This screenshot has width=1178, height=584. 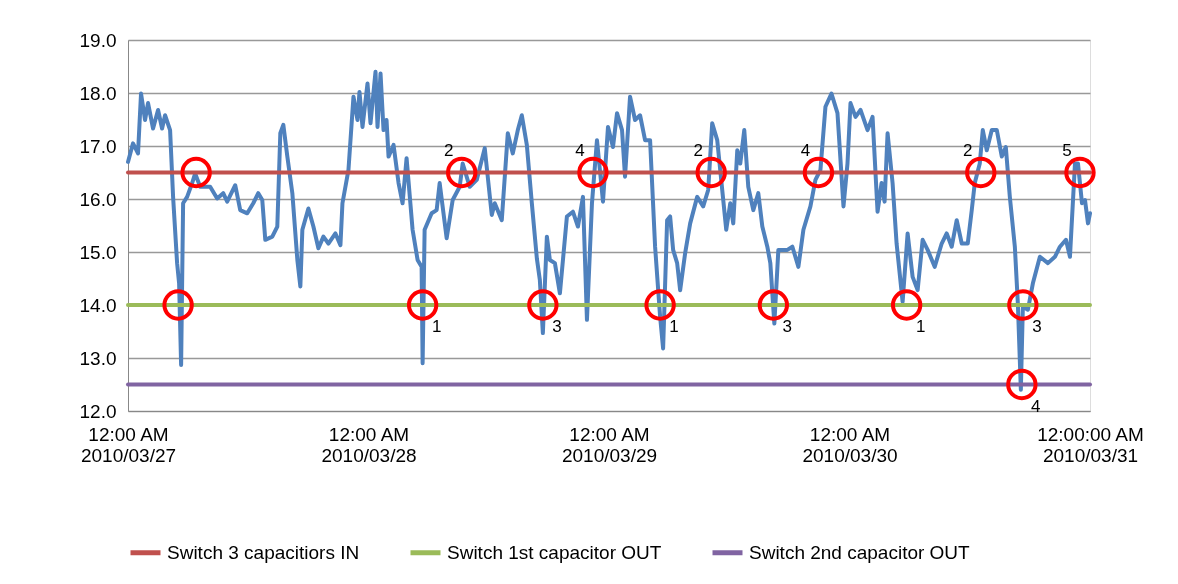 What do you see at coordinates (98, 146) in the screenshot?
I see `y-tick-label: 17.0` at bounding box center [98, 146].